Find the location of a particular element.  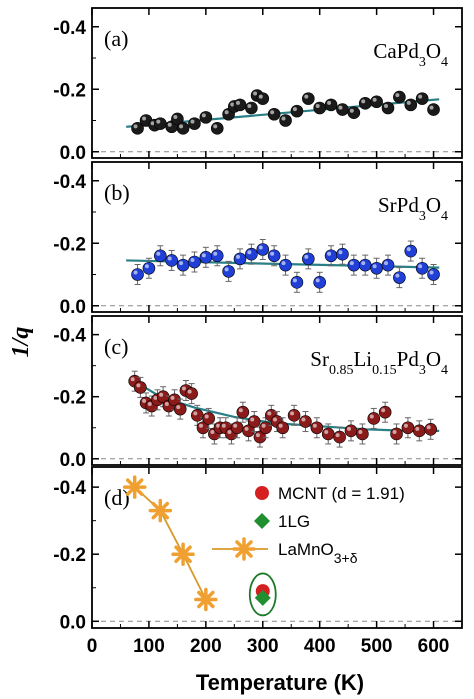

lamno-line is located at coordinates (170, 543).